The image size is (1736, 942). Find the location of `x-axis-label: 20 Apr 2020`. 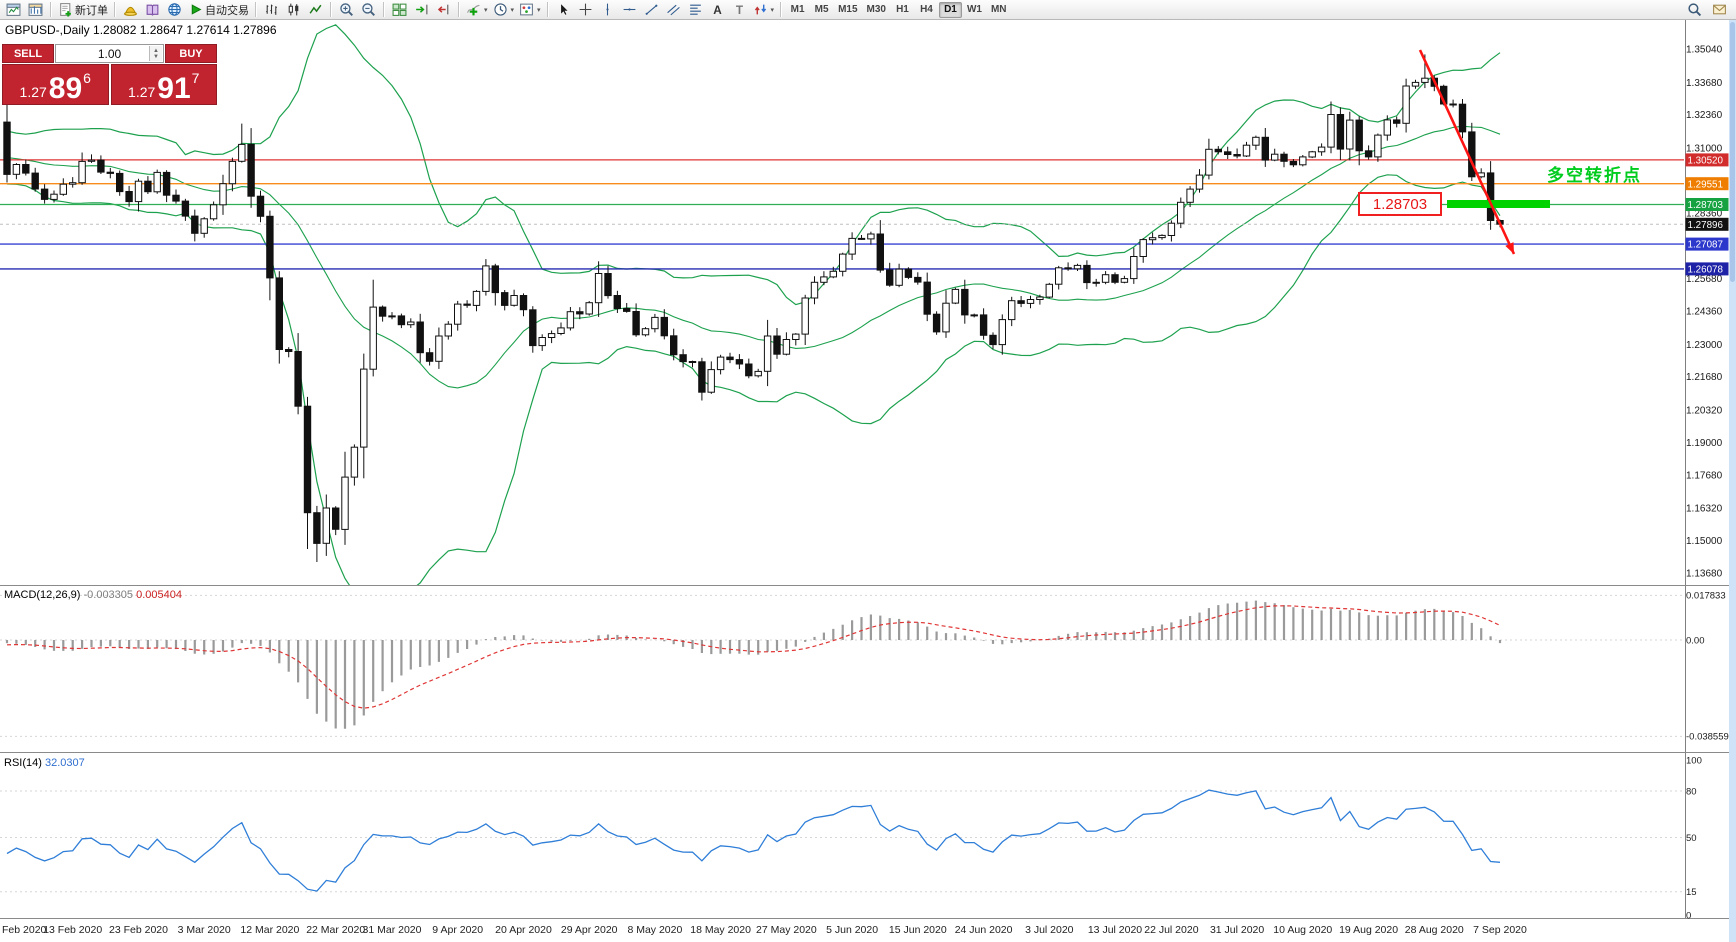

x-axis-label: 20 Apr 2020 is located at coordinates (523, 930).